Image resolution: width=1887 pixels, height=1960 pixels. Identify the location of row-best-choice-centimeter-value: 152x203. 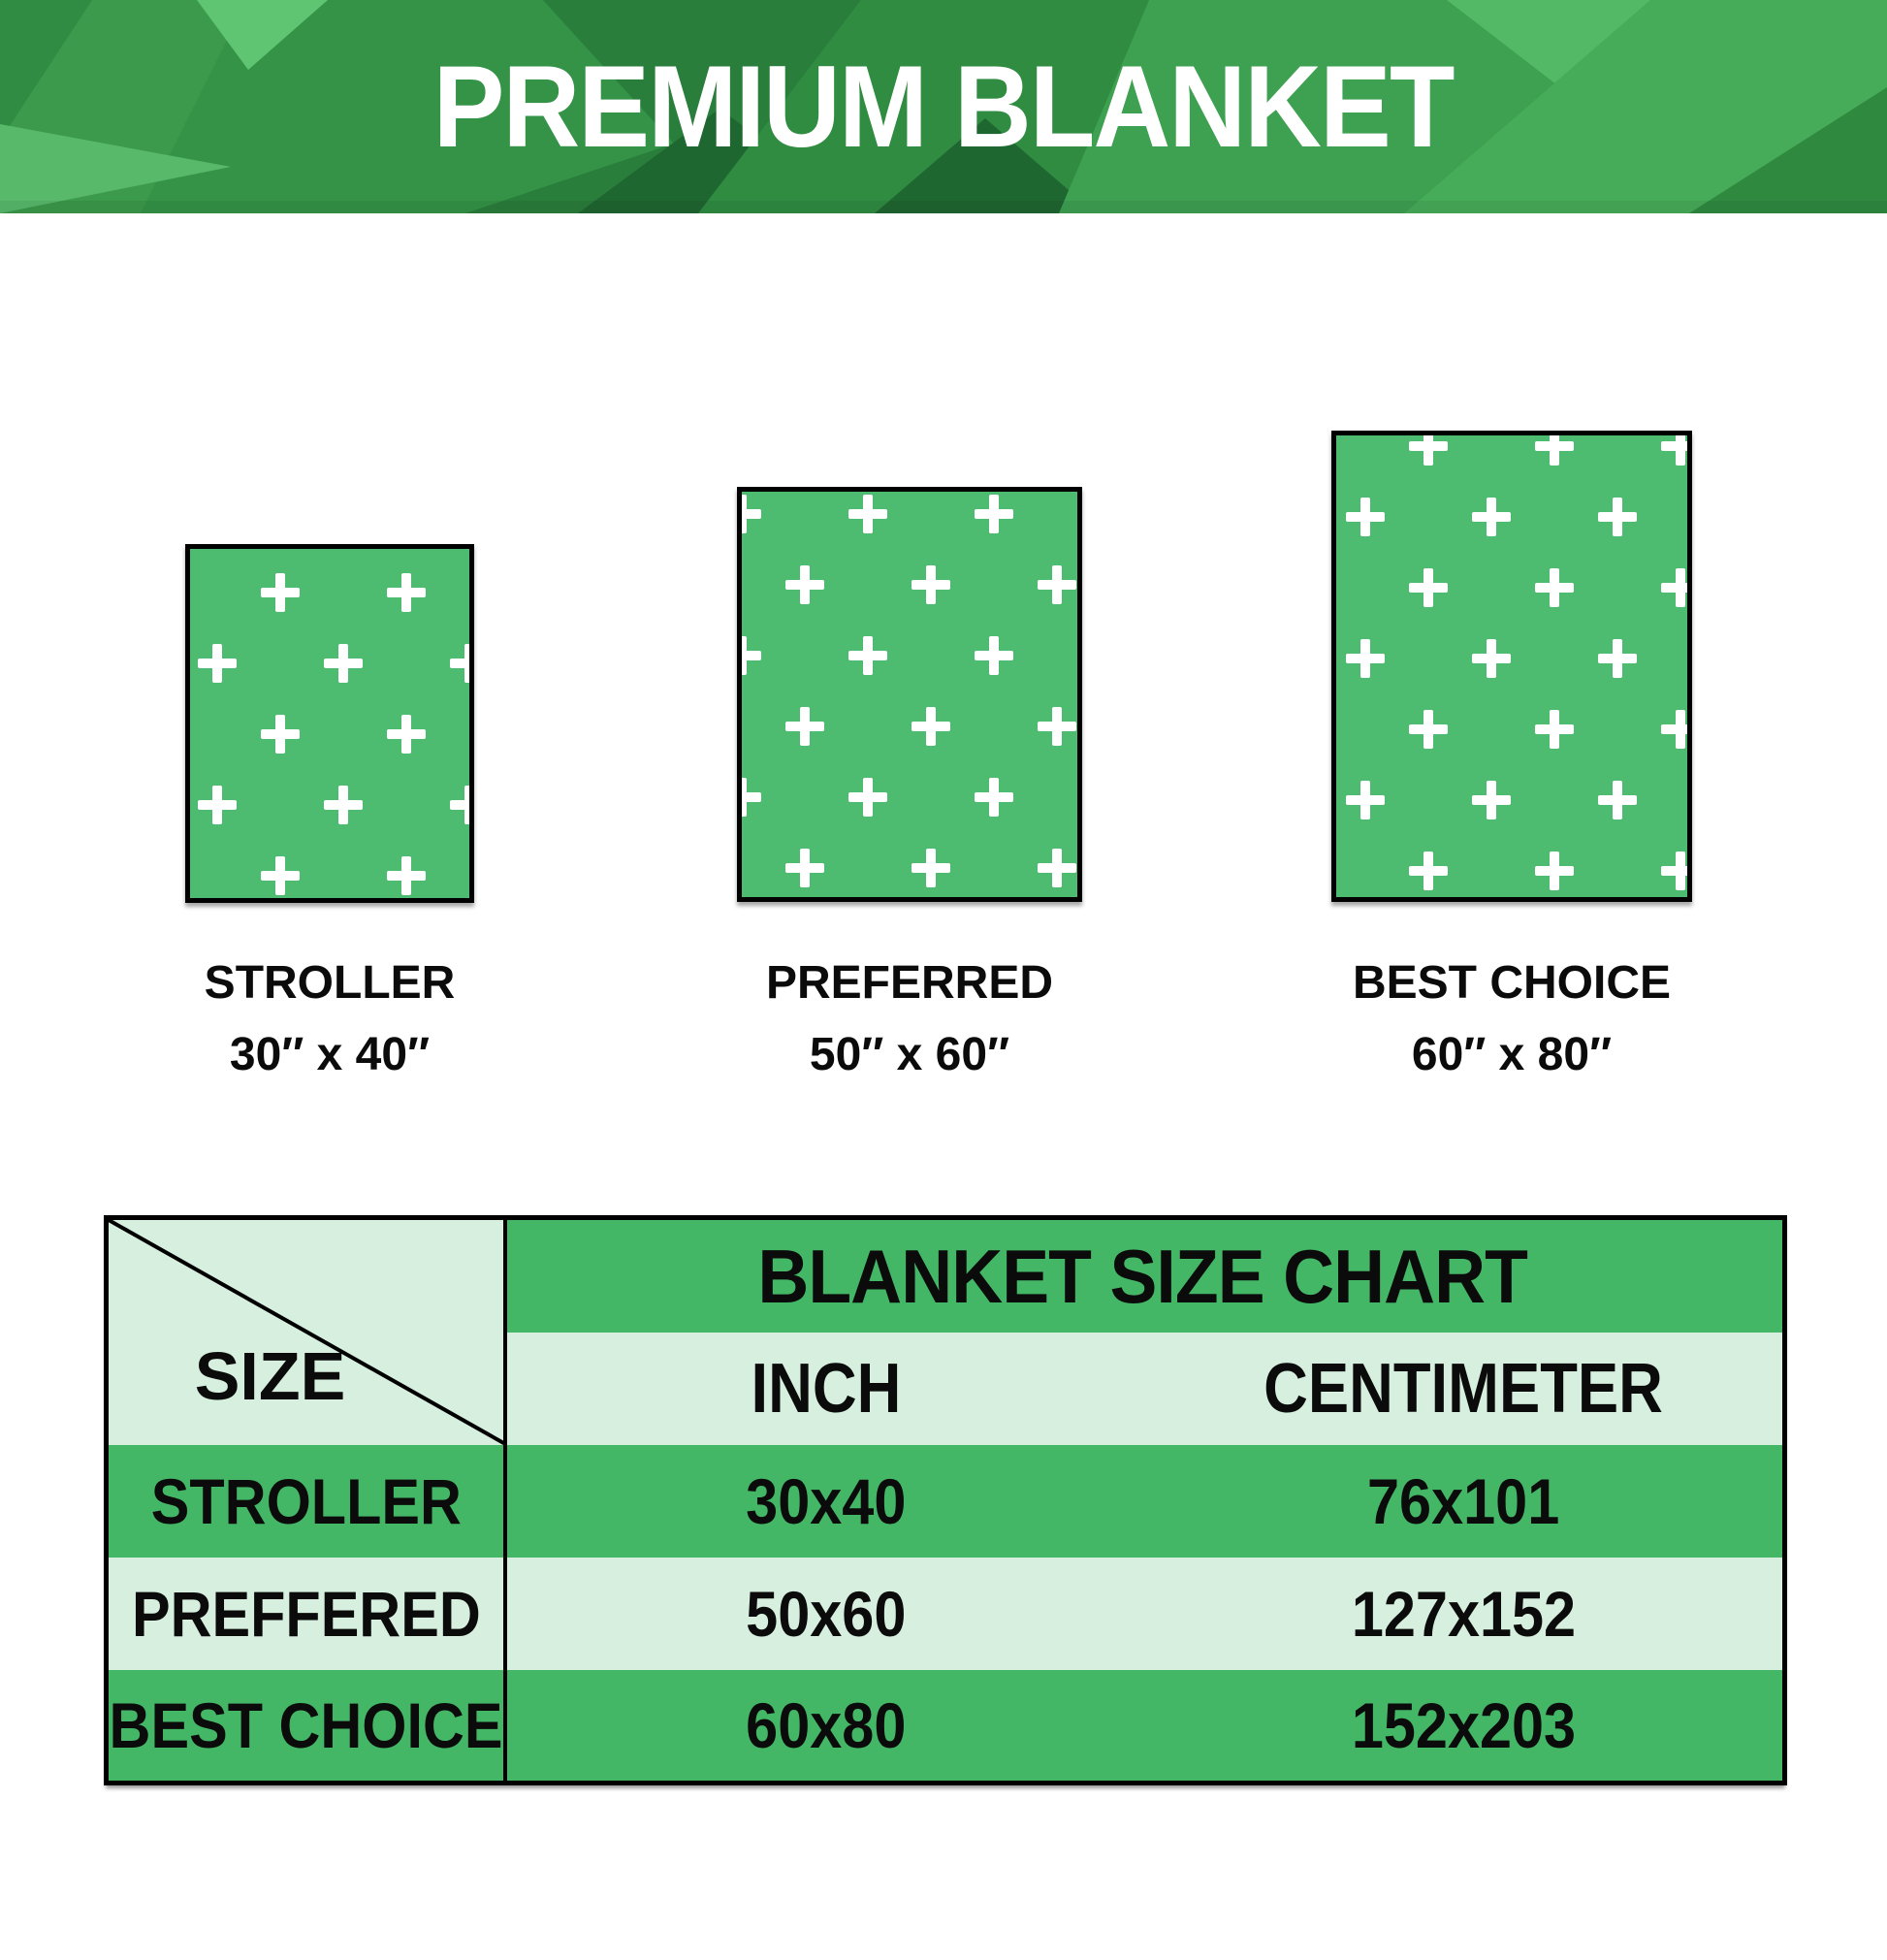
(1463, 1725).